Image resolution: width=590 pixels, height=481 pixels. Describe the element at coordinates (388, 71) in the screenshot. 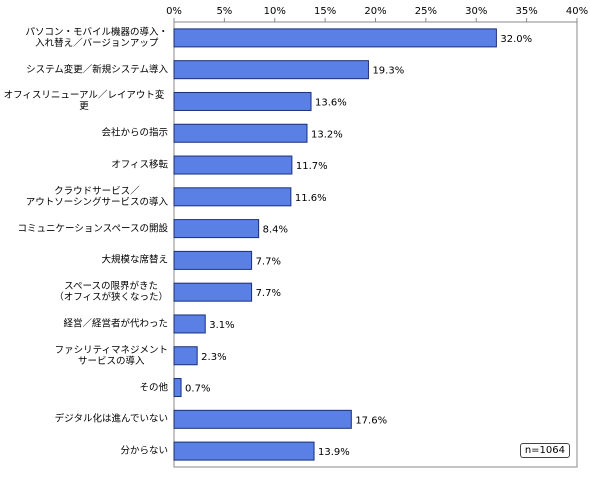

I see `value-label: 19.3%` at that location.